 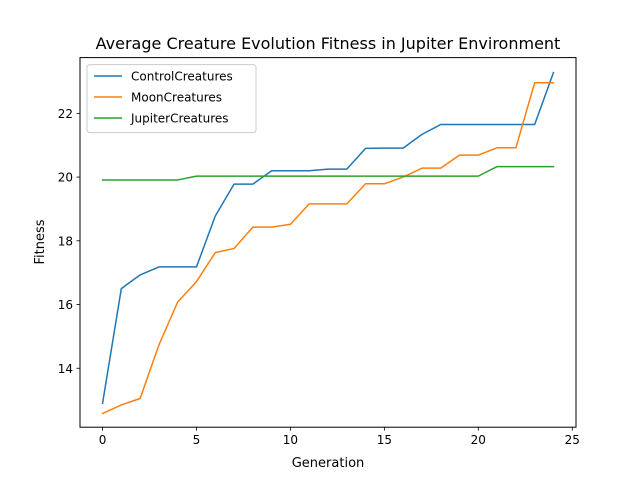 I want to click on y-axis: 14 16 18 20 22, so click(x=69, y=241).